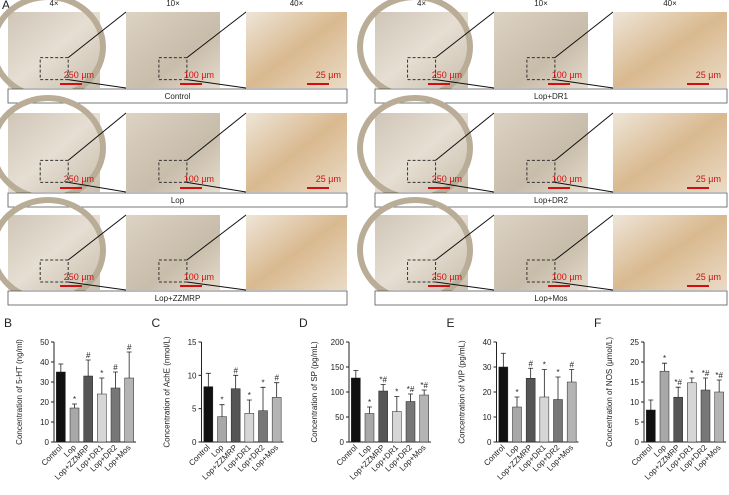  Describe the element at coordinates (19, 392) in the screenshot. I see `y-axis-label: Concentration of 5-HT (ng/ml)` at that location.